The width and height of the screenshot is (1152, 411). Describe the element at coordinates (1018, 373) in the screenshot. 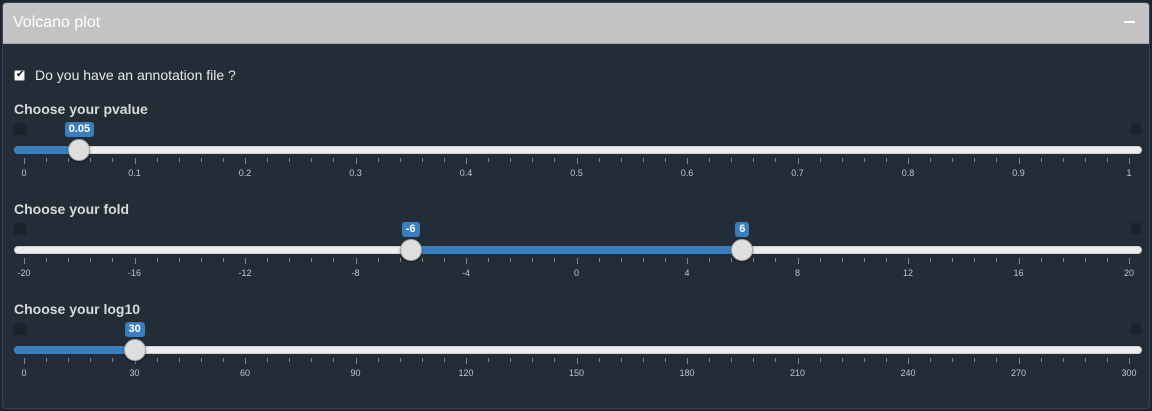

I see `log10-slider-tick-label: 270` at that location.